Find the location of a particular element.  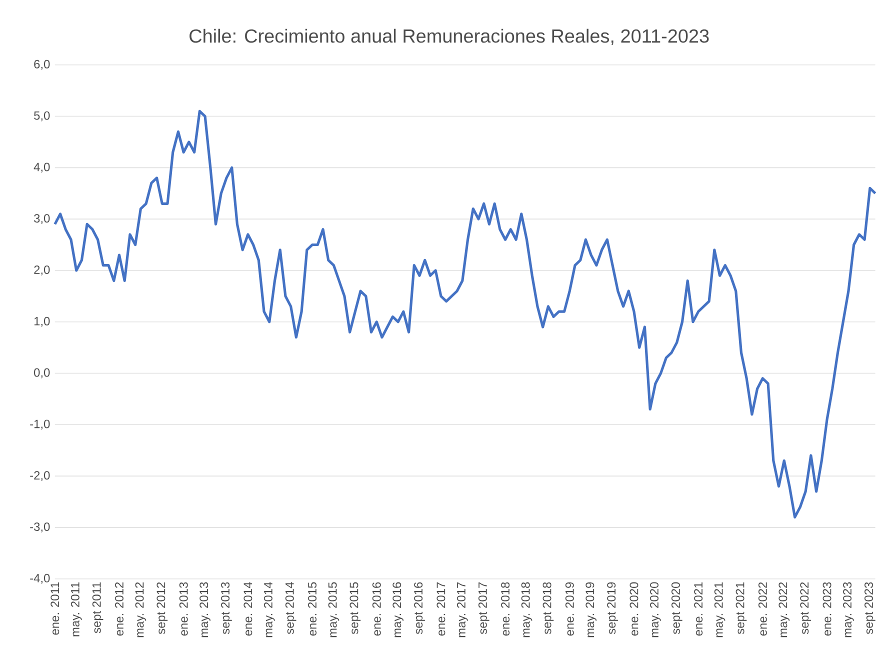

x-tick-label: may. 2011 is located at coordinates (76, 609).